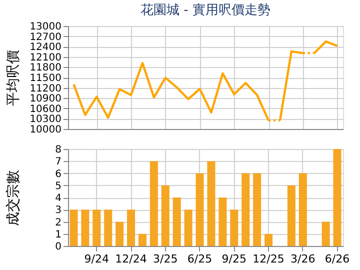 The height and width of the screenshot is (270, 360). I want to click on y-tick-label: 1, so click(58, 234).